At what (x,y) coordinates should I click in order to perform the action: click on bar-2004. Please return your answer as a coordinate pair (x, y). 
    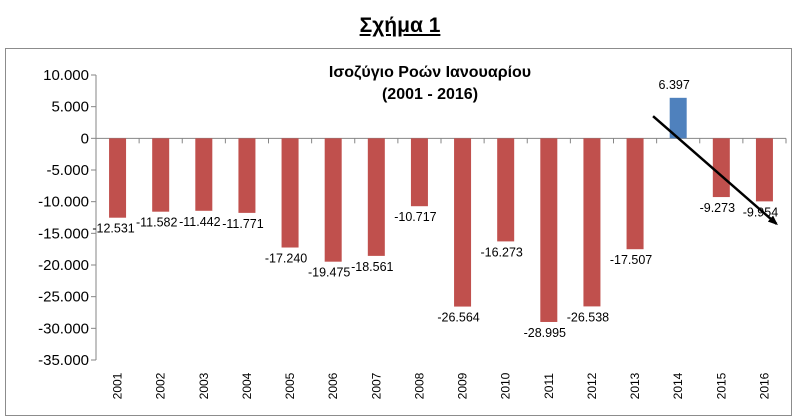
    Looking at the image, I should click on (247, 175).